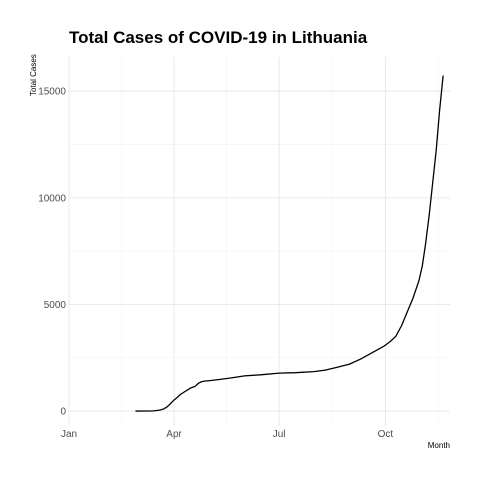  I want to click on y-tick-label: 5000, so click(55, 305).